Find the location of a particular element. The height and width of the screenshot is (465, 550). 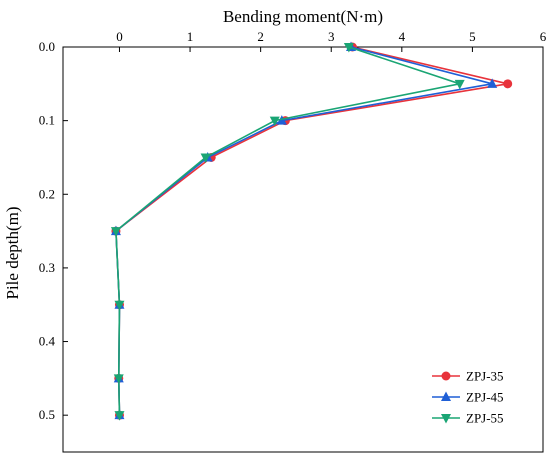

legend-item: ZPJ-55 is located at coordinates (468, 418).